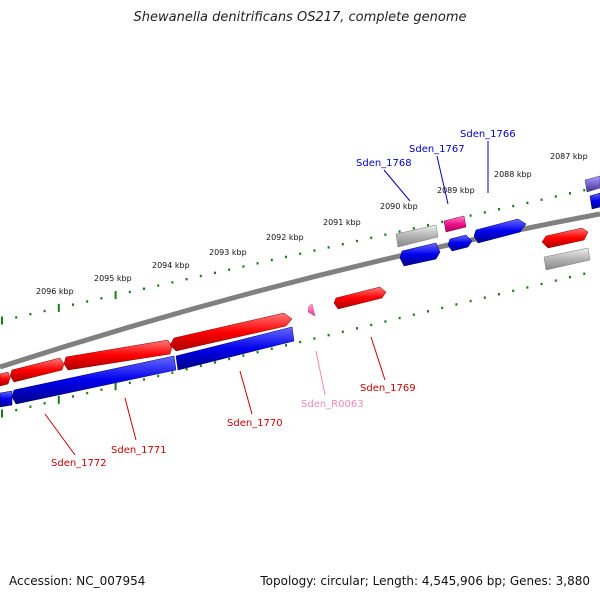 This screenshot has width=600, height=600. Describe the element at coordinates (285, 237) in the screenshot. I see `scale-label: 2092 kbp` at that location.